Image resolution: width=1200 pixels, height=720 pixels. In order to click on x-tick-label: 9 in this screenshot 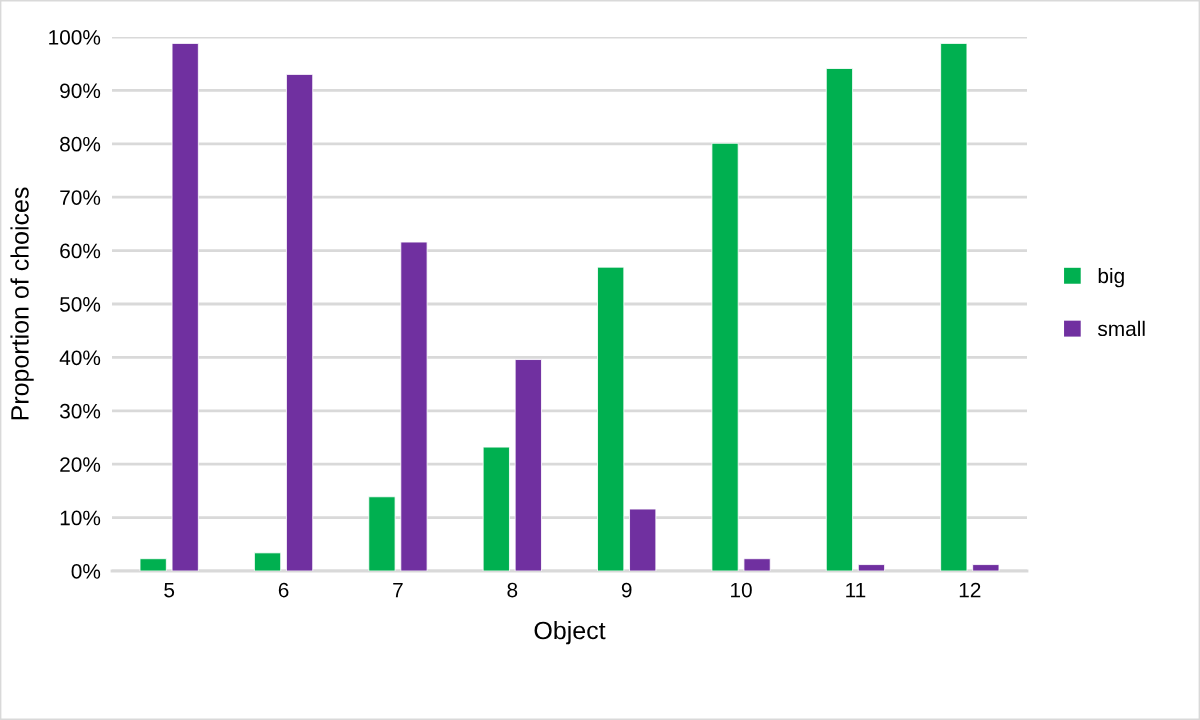, I will do `click(626, 590)`.